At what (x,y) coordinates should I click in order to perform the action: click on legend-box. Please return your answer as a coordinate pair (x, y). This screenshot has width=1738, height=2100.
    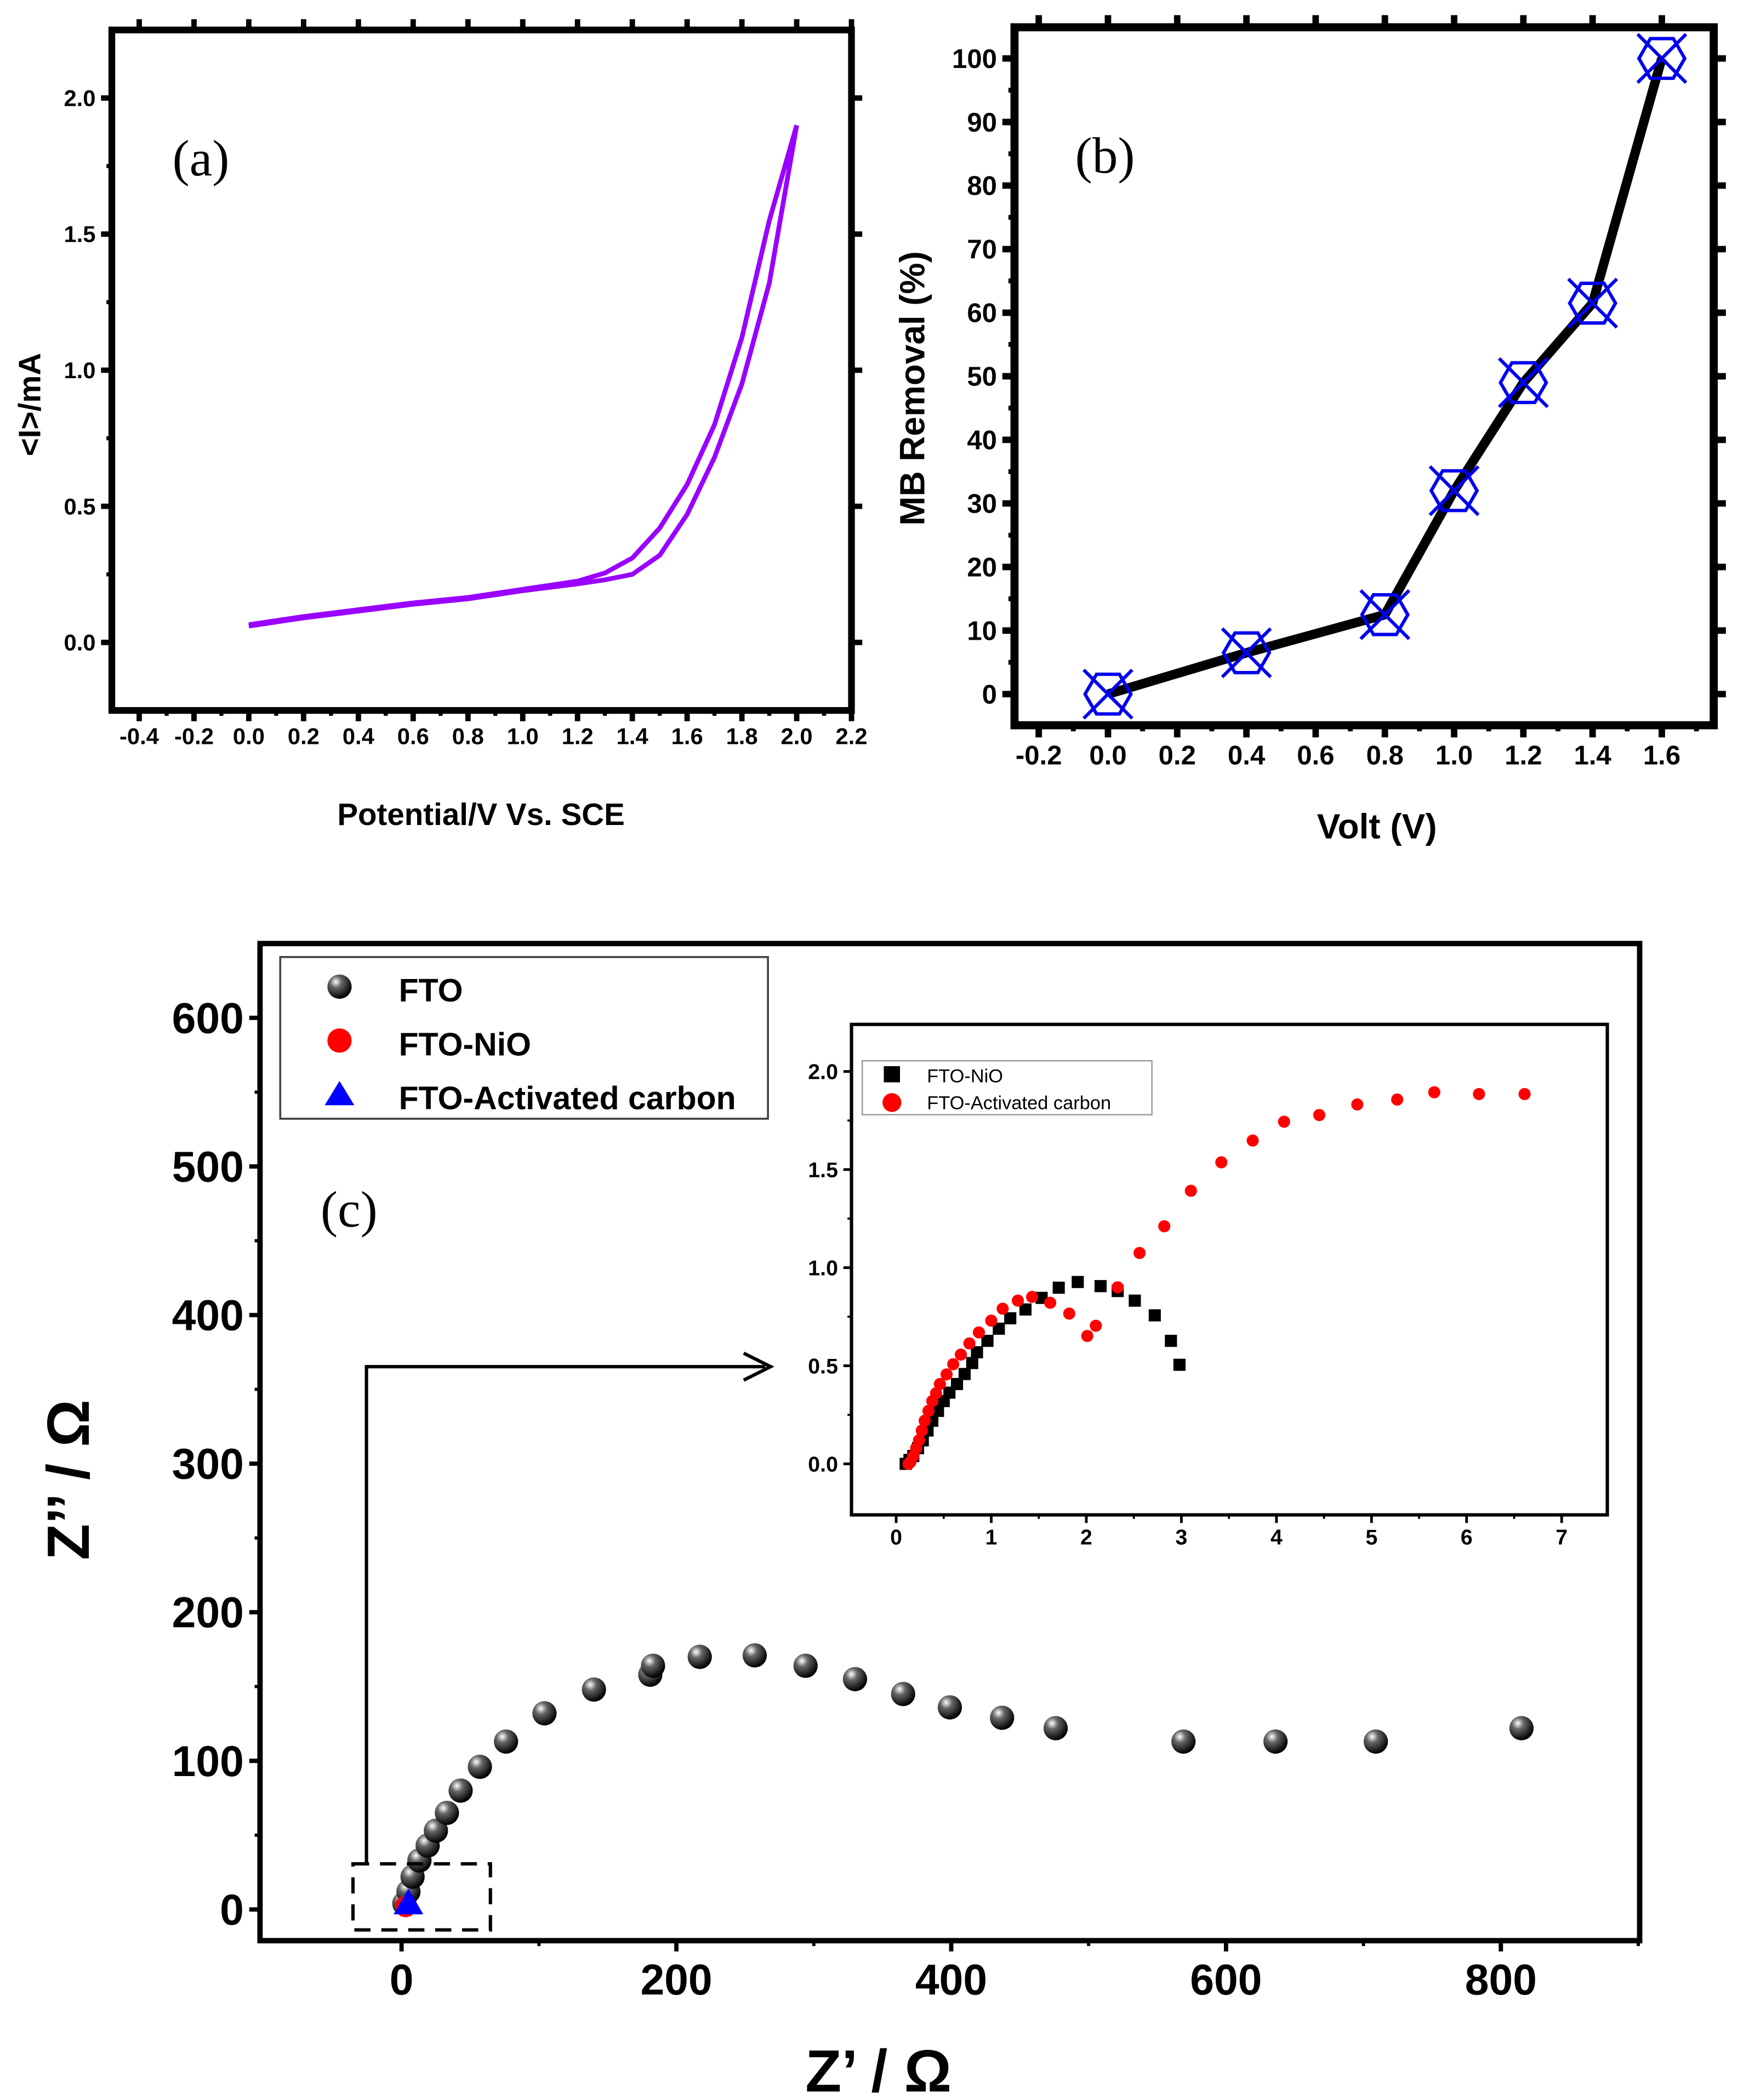
    Looking at the image, I should click on (524, 1038).